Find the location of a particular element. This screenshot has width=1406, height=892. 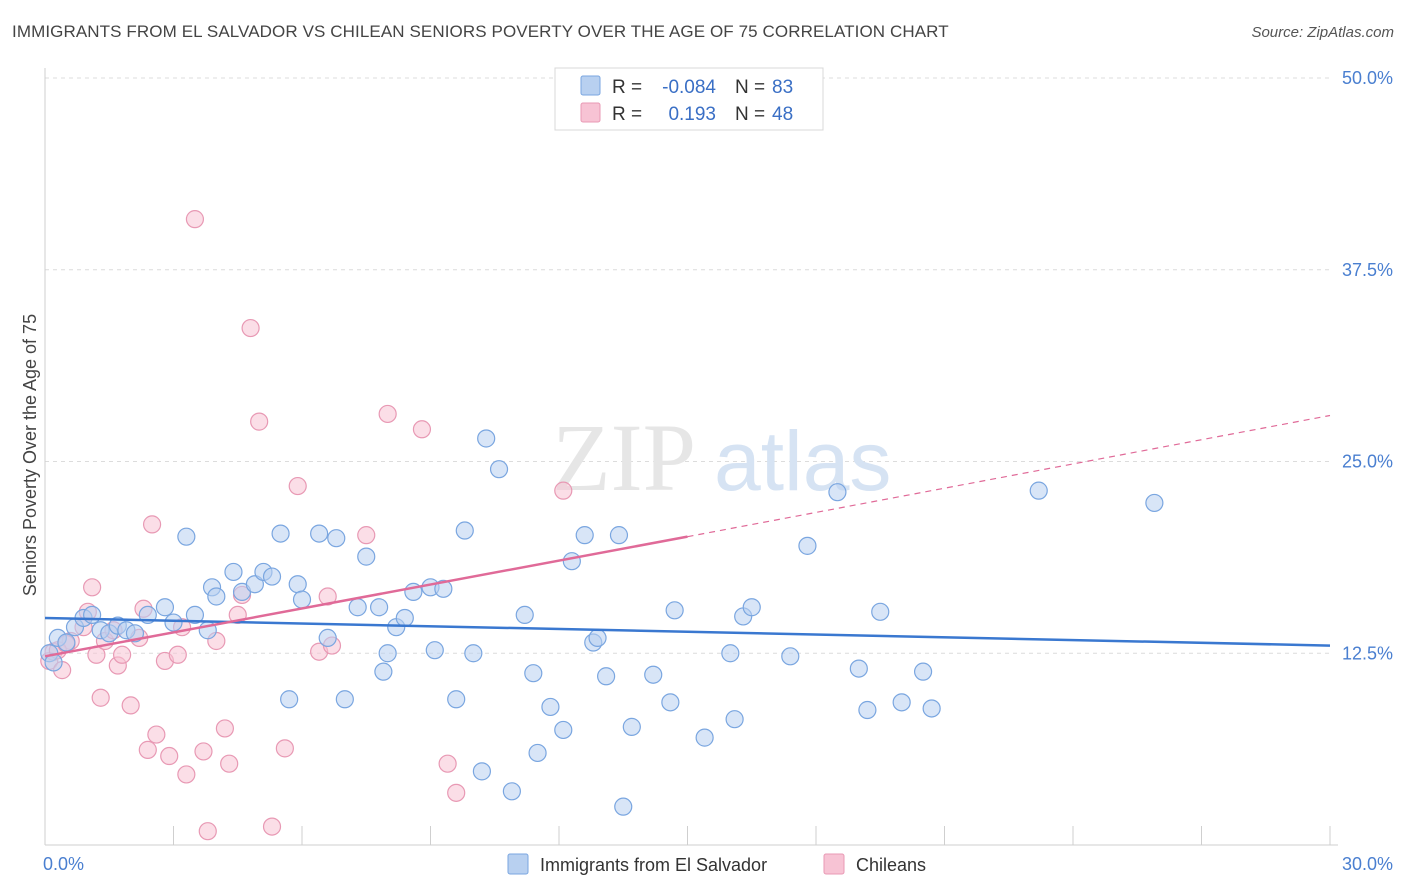

legend-swatch-pink is located at coordinates (590, 112).